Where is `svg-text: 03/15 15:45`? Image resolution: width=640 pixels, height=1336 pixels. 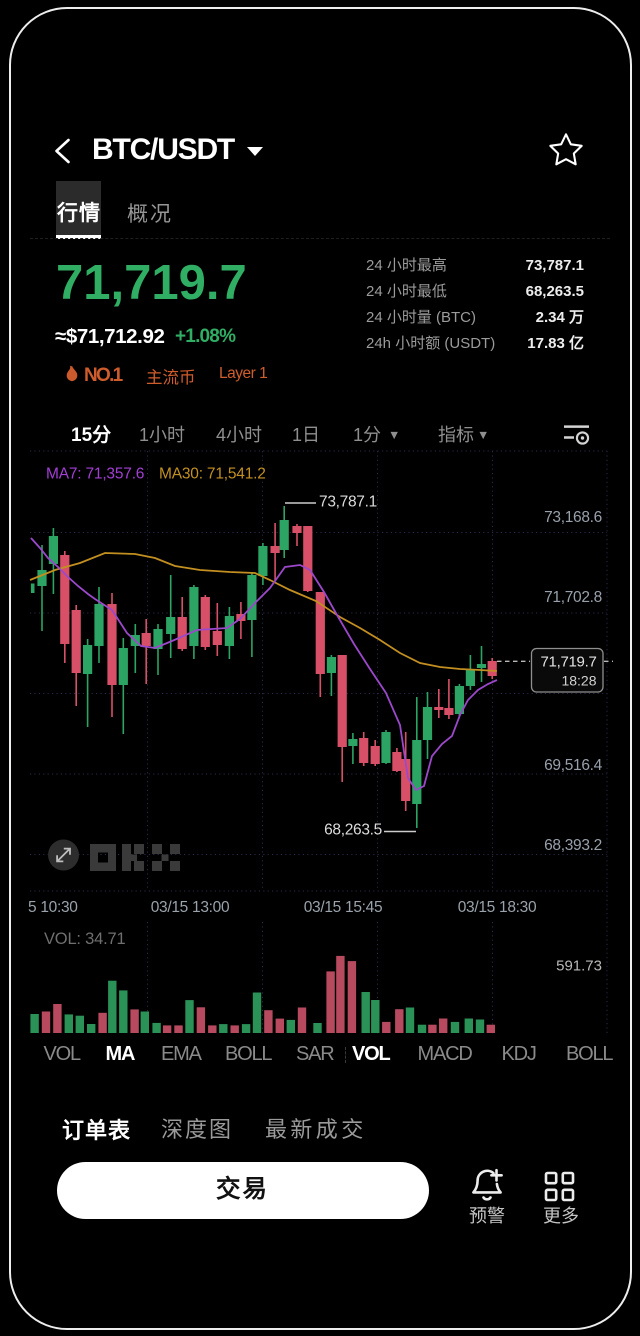
svg-text: 03/15 15:45 is located at coordinates (343, 907).